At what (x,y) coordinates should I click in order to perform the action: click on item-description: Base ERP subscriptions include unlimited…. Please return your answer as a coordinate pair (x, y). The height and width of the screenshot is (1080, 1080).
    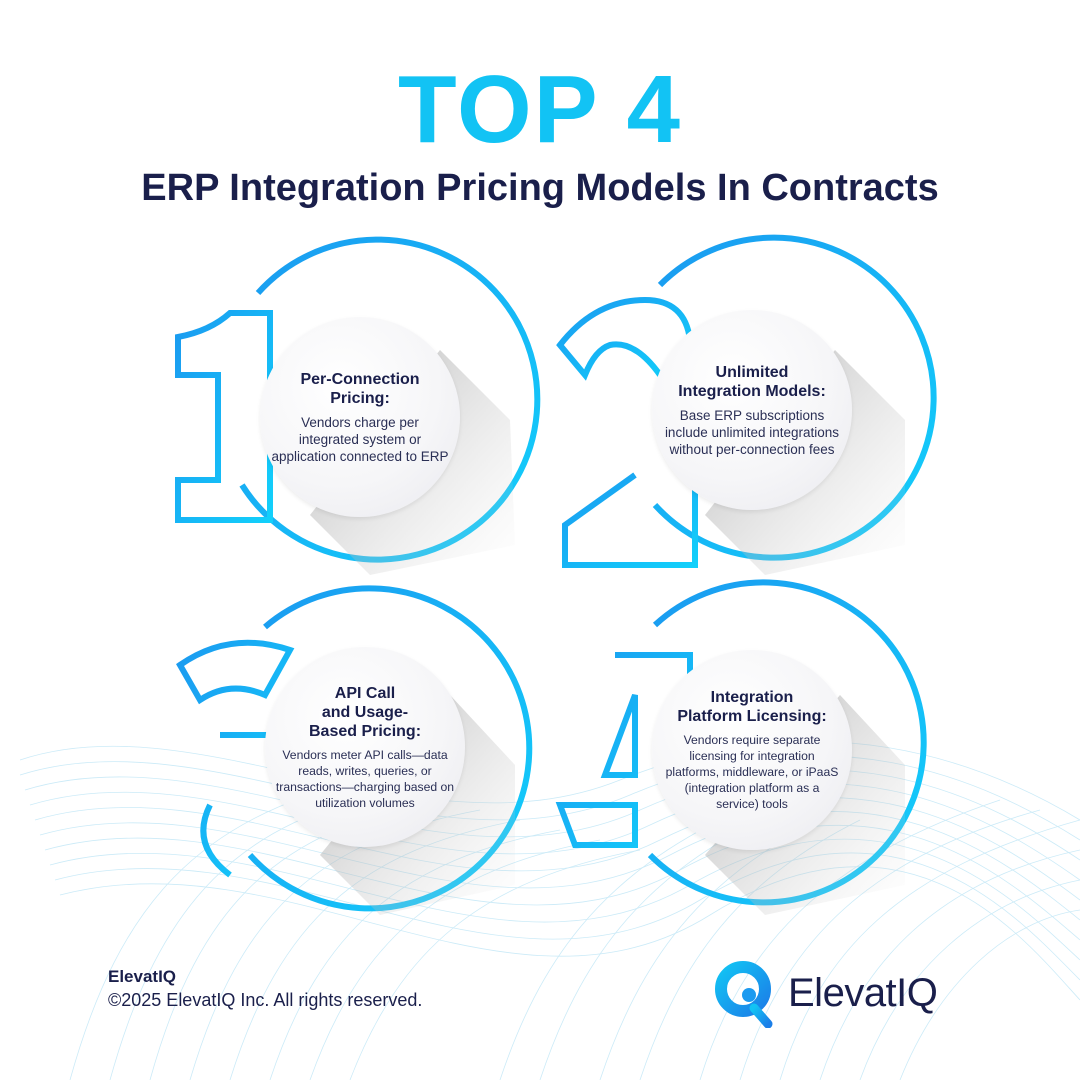
    Looking at the image, I should click on (752, 432).